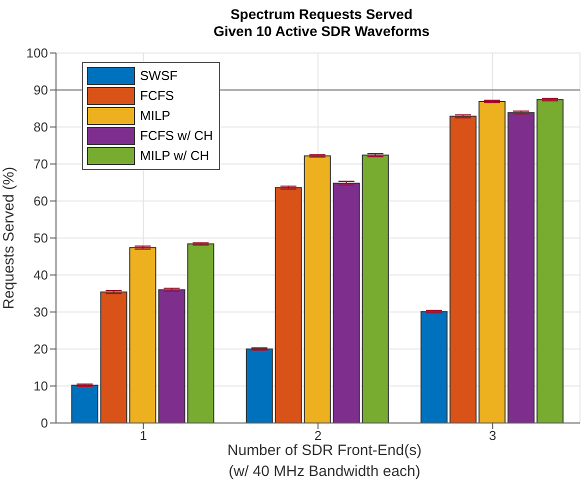 The height and width of the screenshot is (503, 583). What do you see at coordinates (321, 23) in the screenshot?
I see `chart-title: Spectrum Requests Served Given 10 Active SDR Waveforms` at bounding box center [321, 23].